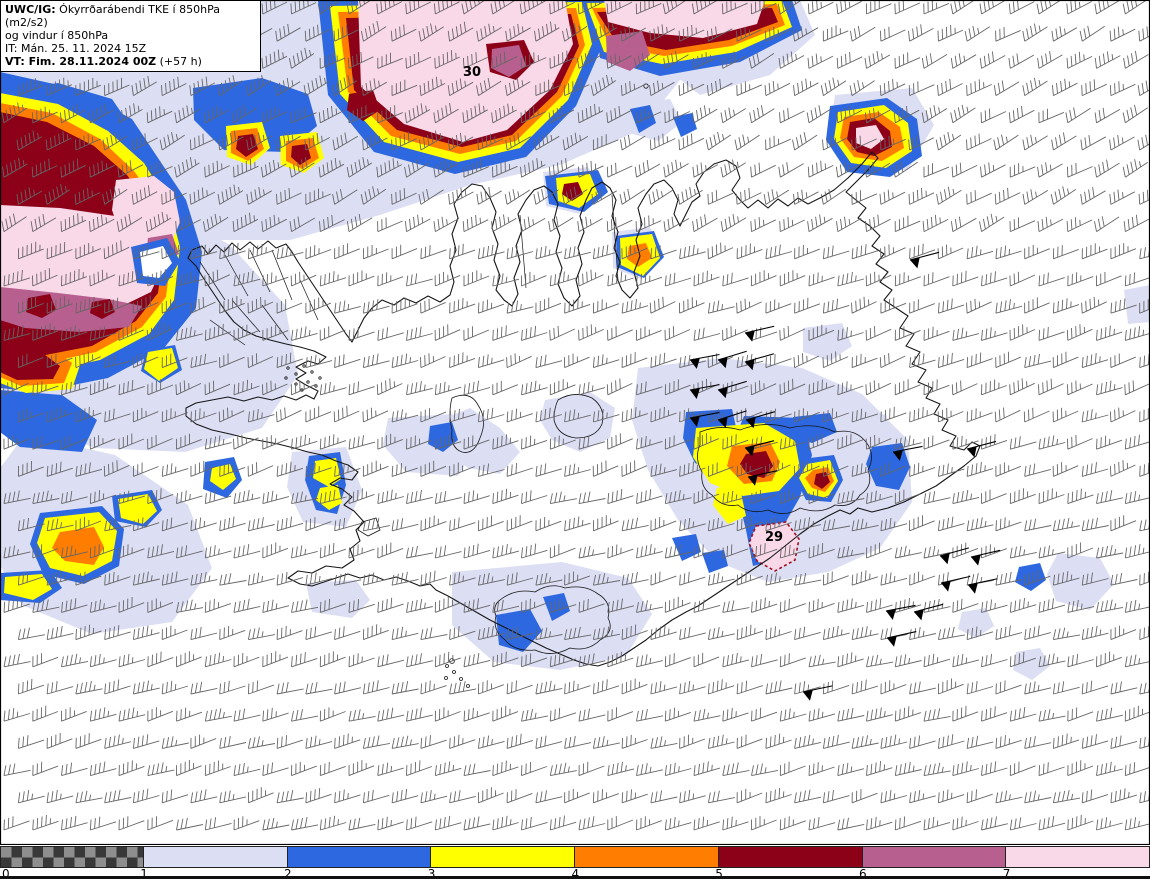 Image resolution: width=1150 pixels, height=879 pixels. I want to click on island-dot, so click(461, 679).